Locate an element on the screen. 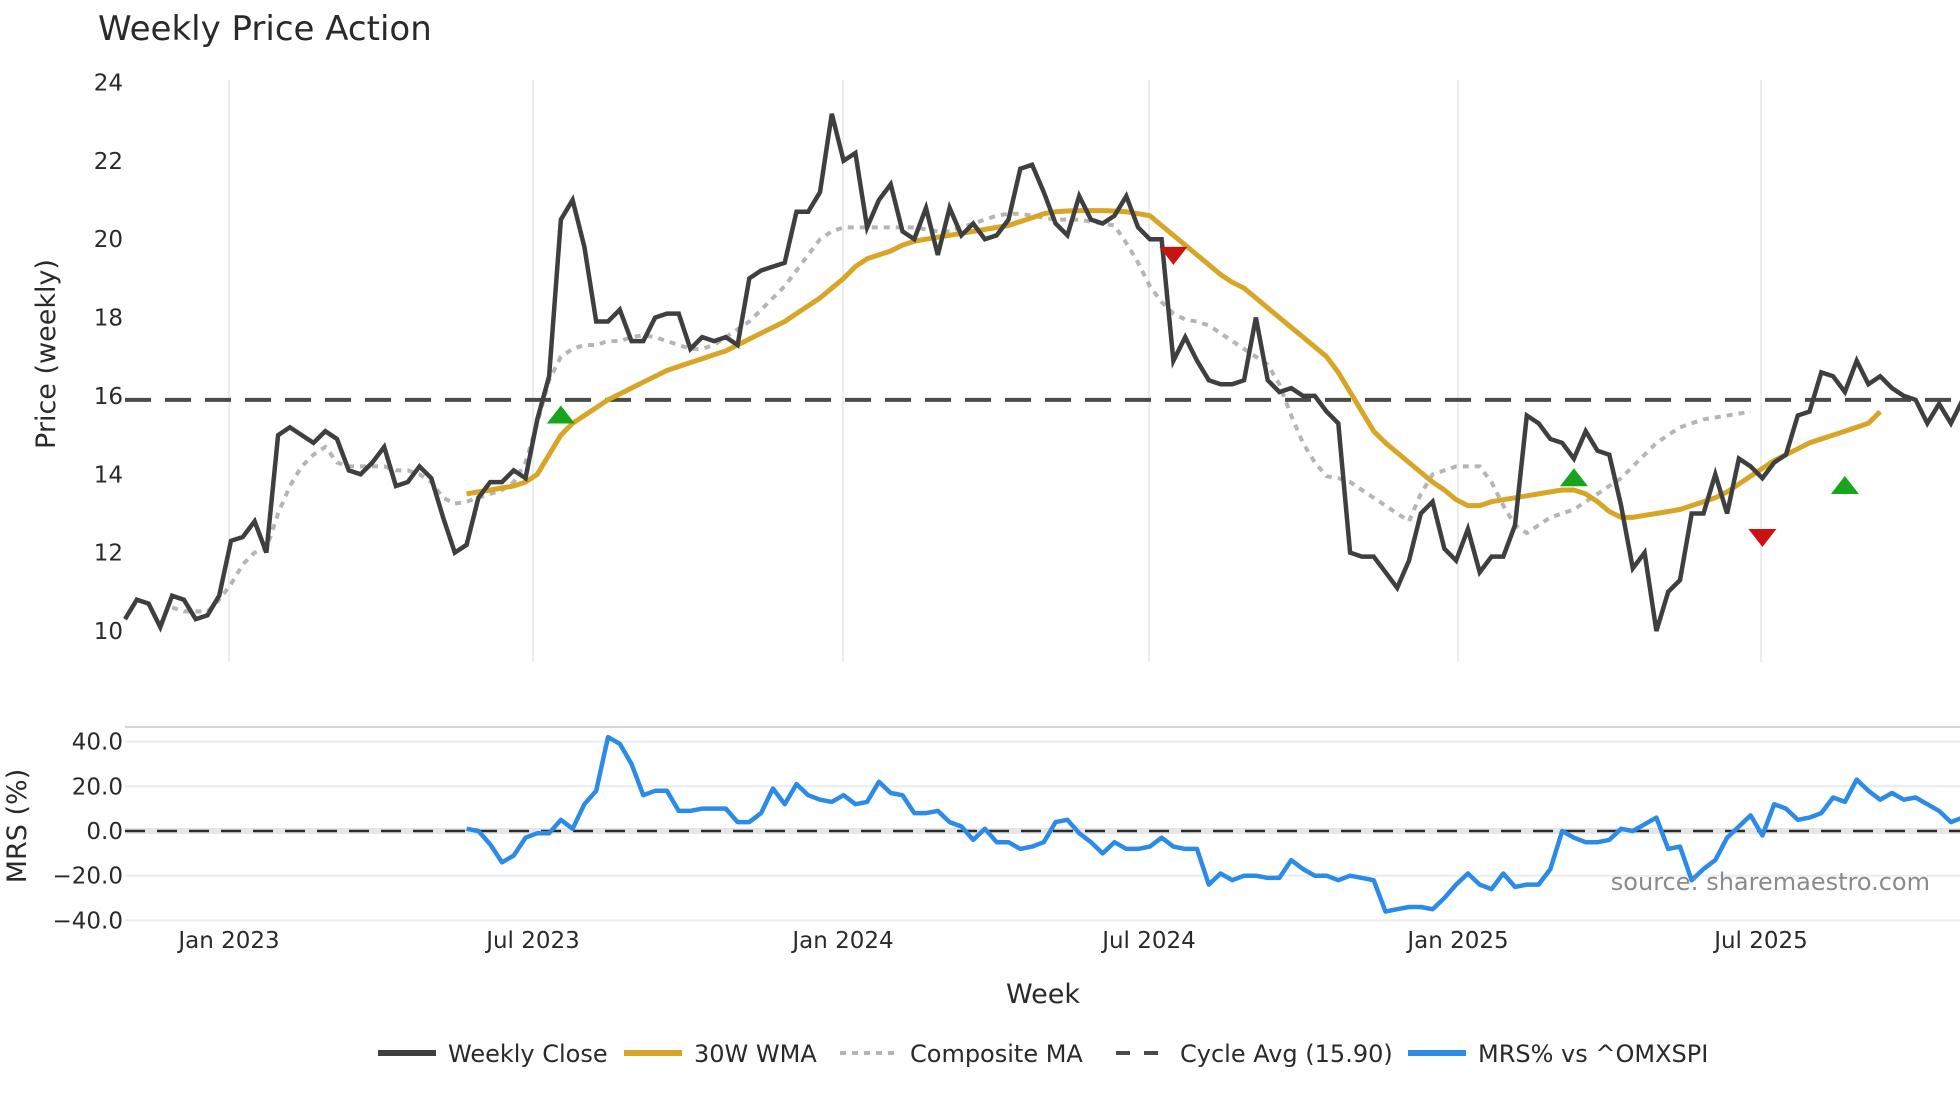  legend-label: Weekly Close is located at coordinates (528, 1054).